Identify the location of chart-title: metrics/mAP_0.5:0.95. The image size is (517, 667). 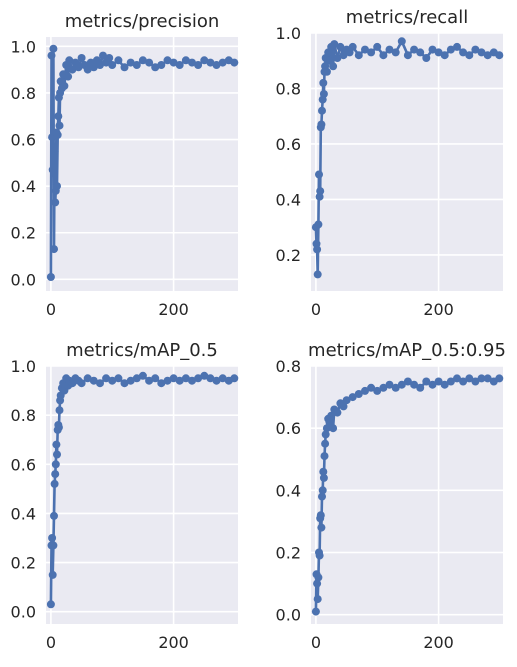
(407, 350).